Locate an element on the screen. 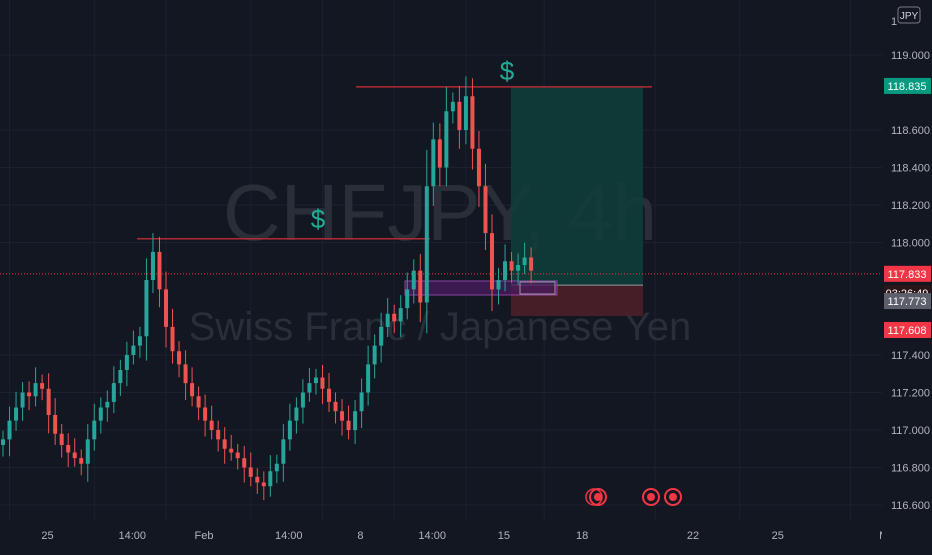 This screenshot has width=932, height=555. dollar-label-1: $ is located at coordinates (318, 219).